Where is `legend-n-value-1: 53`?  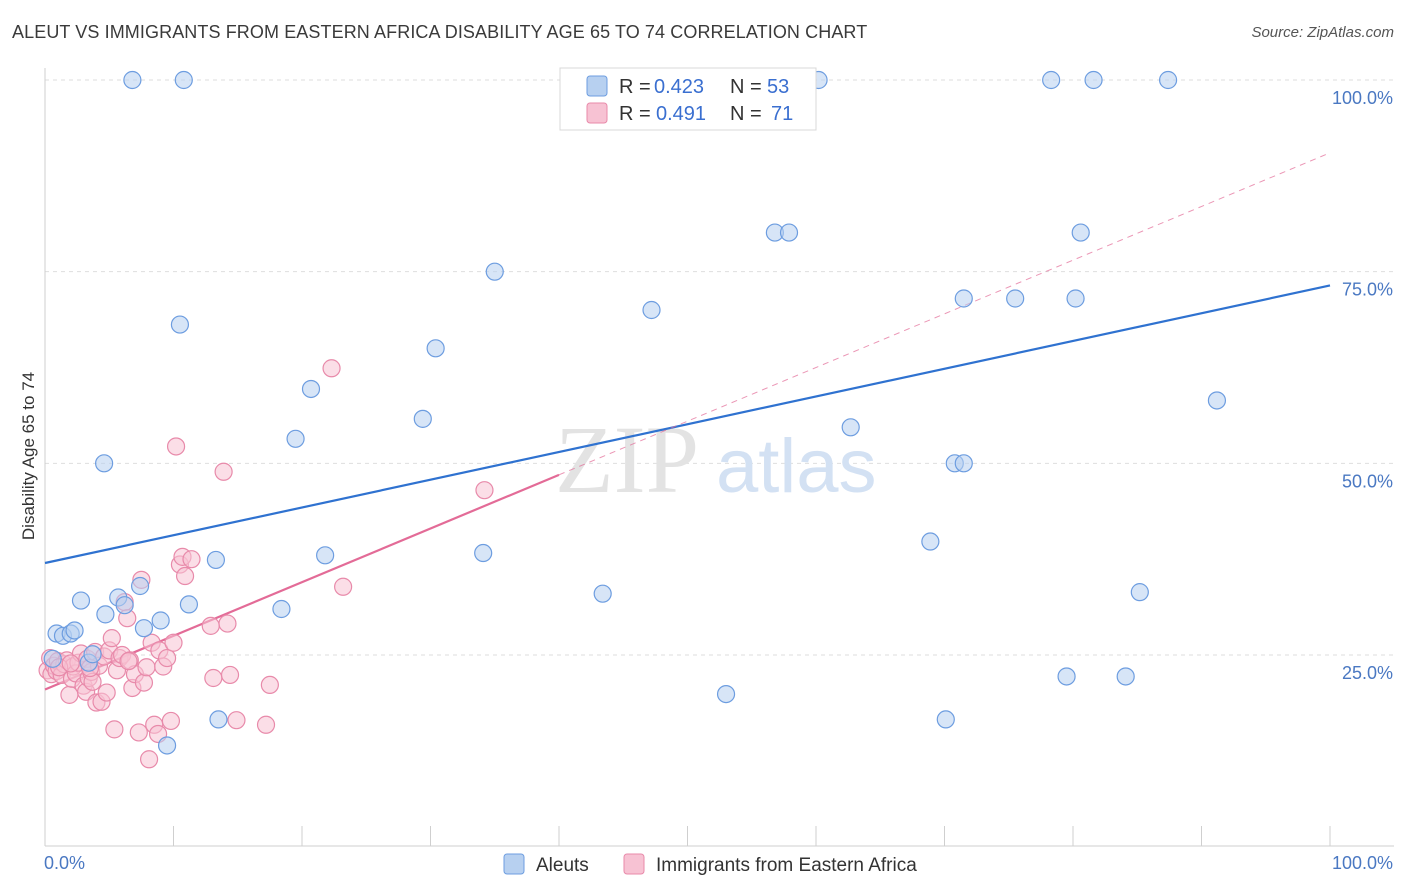
legend-n-value-1: 53 is located at coordinates (778, 87).